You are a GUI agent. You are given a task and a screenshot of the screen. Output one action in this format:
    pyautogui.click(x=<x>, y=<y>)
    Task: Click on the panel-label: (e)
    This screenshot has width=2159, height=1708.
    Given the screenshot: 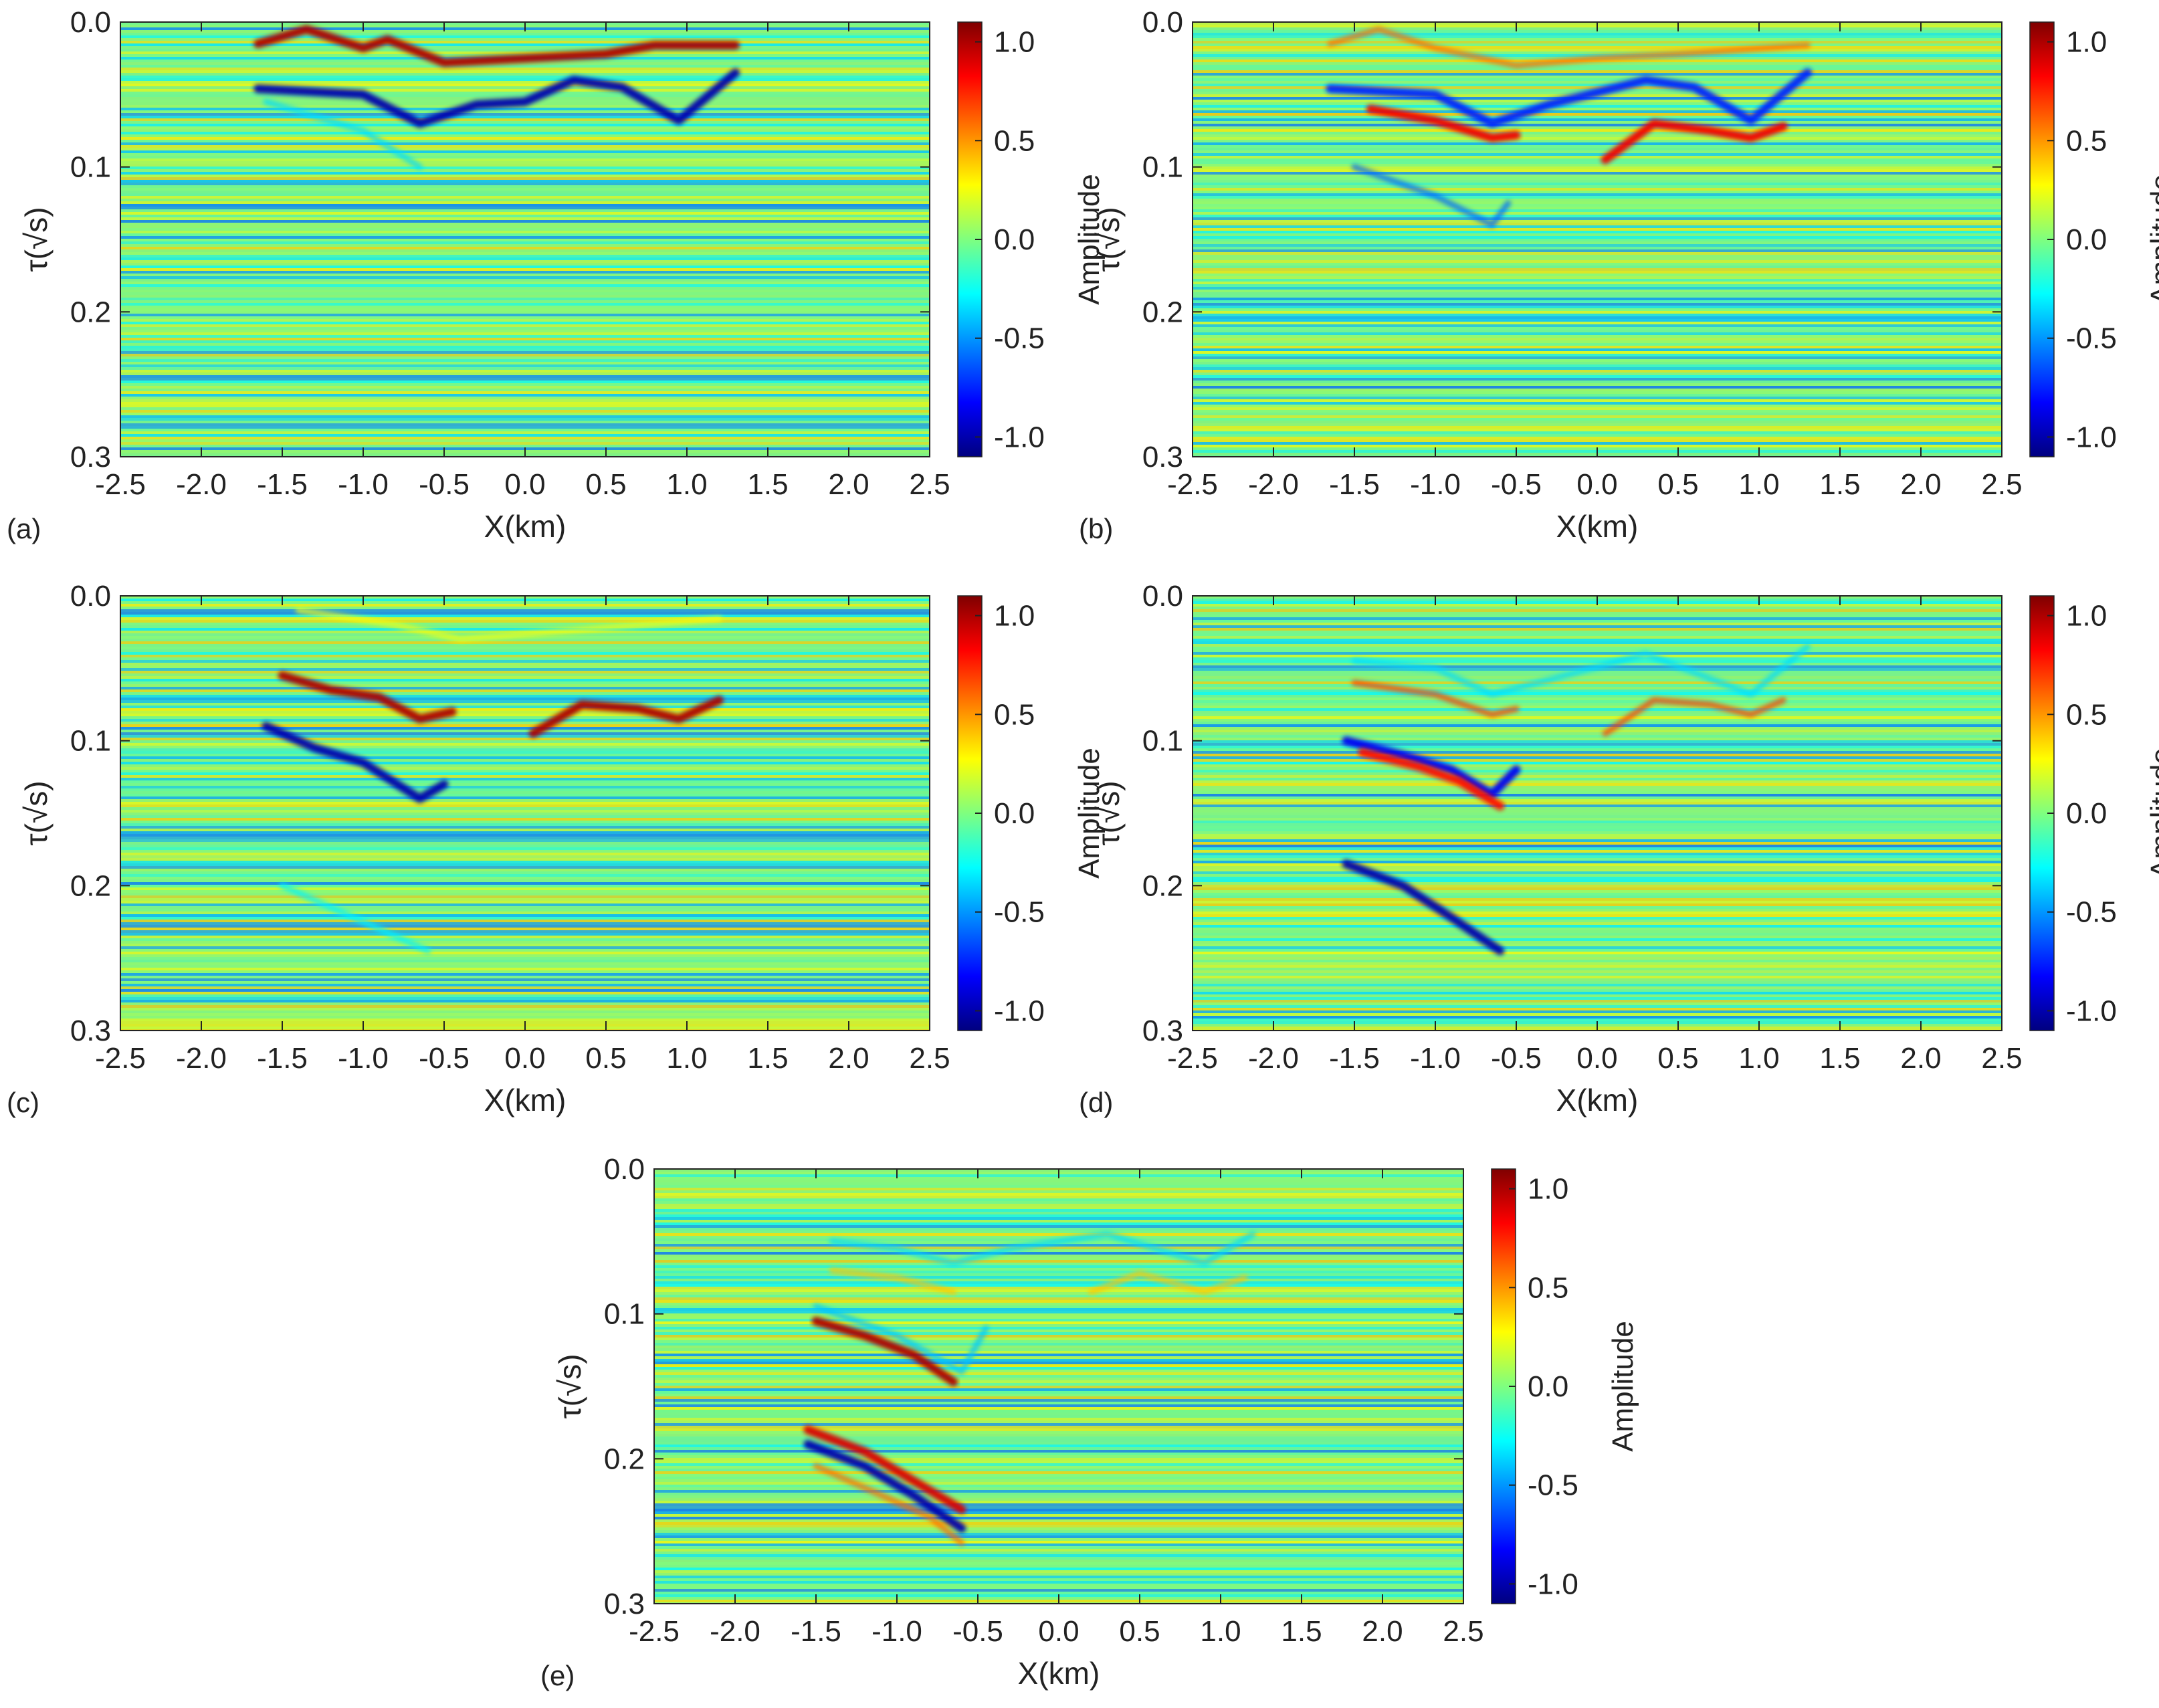 What is the action you would take?
    pyautogui.click(x=557, y=1675)
    